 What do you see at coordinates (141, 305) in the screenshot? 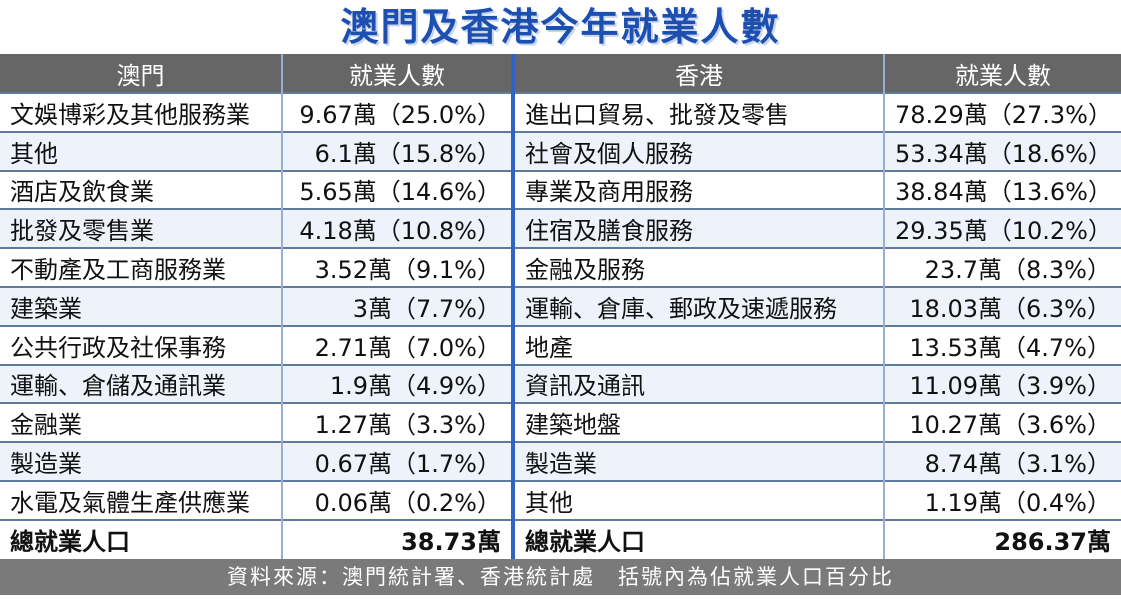
I see `macau-industry: 建築業` at bounding box center [141, 305].